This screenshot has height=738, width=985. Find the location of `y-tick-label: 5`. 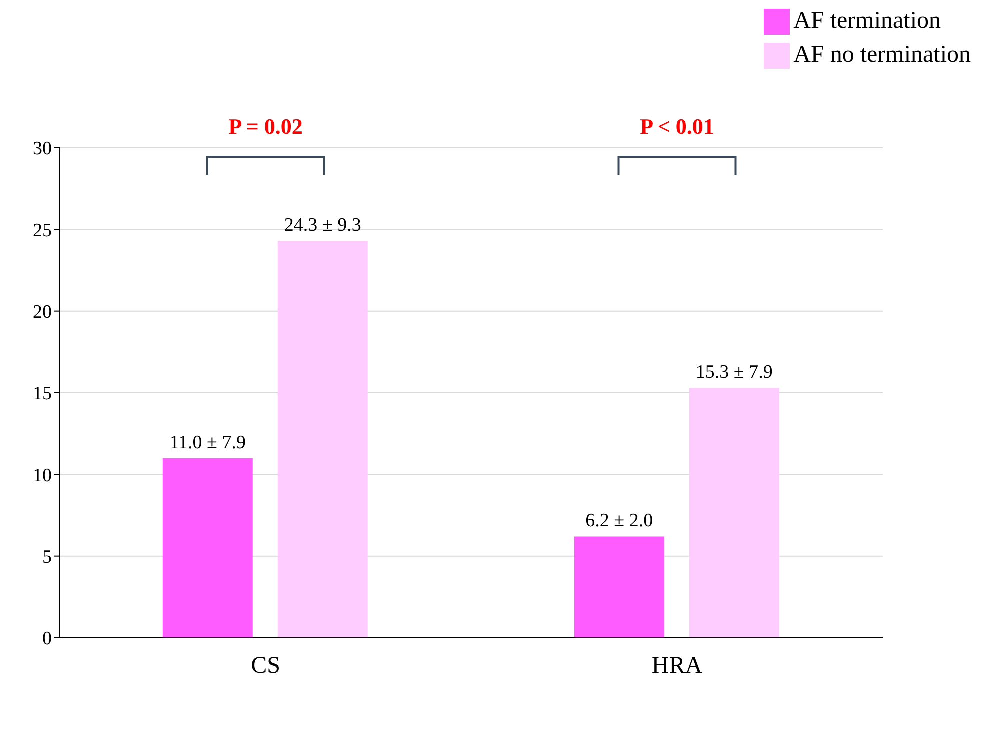

y-tick-label: 5 is located at coordinates (47, 557).